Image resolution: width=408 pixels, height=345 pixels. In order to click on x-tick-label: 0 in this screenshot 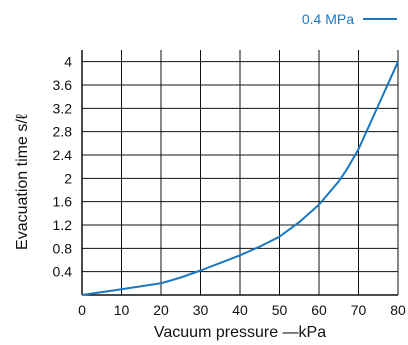, I will do `click(82, 310)`.